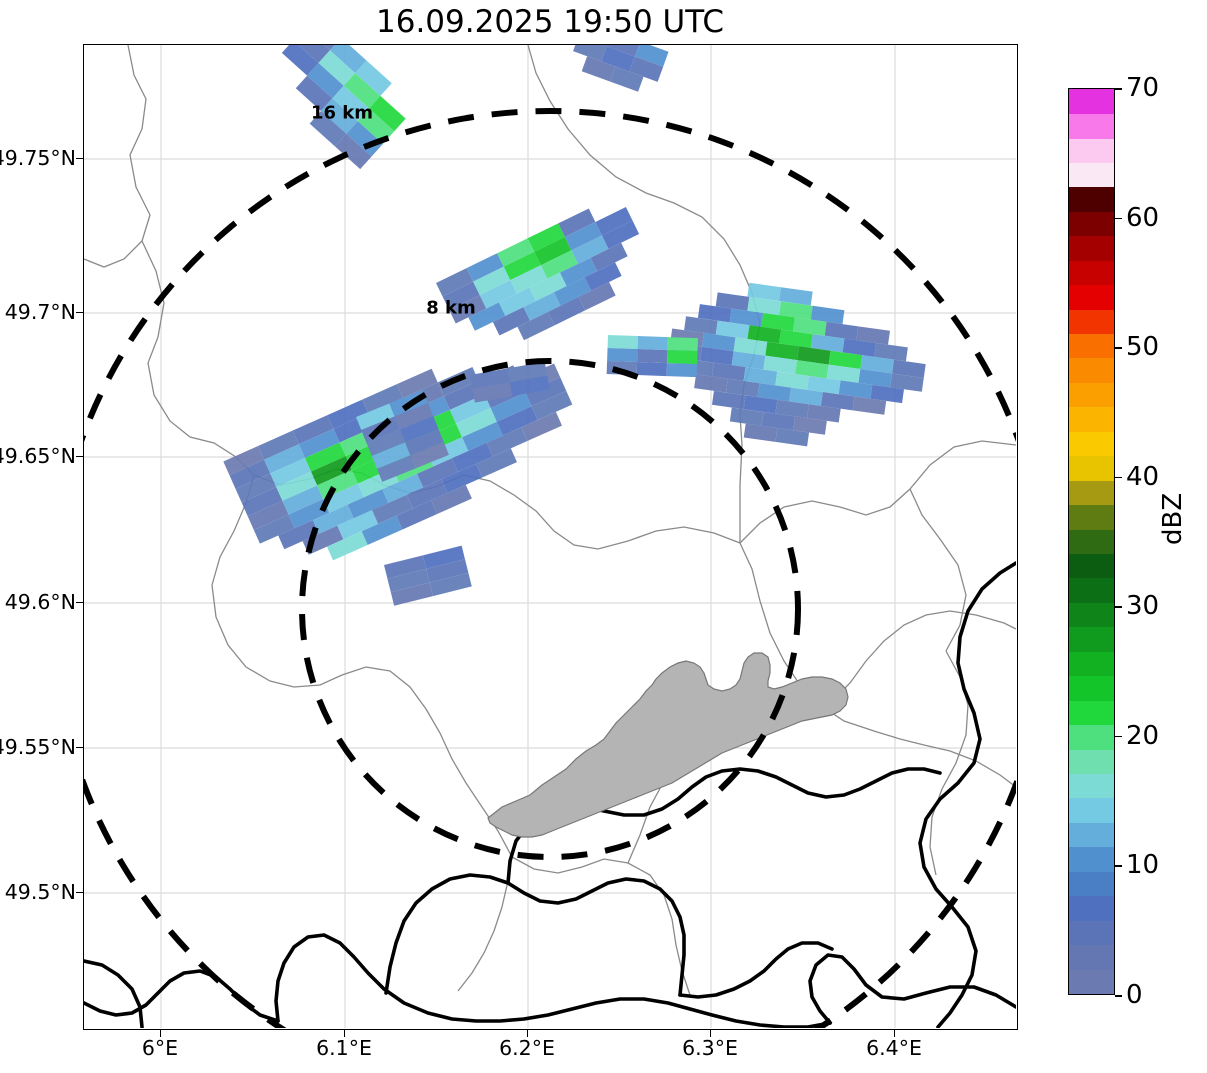  I want to click on colorbar-tick-label-20: 20, so click(1143, 735).